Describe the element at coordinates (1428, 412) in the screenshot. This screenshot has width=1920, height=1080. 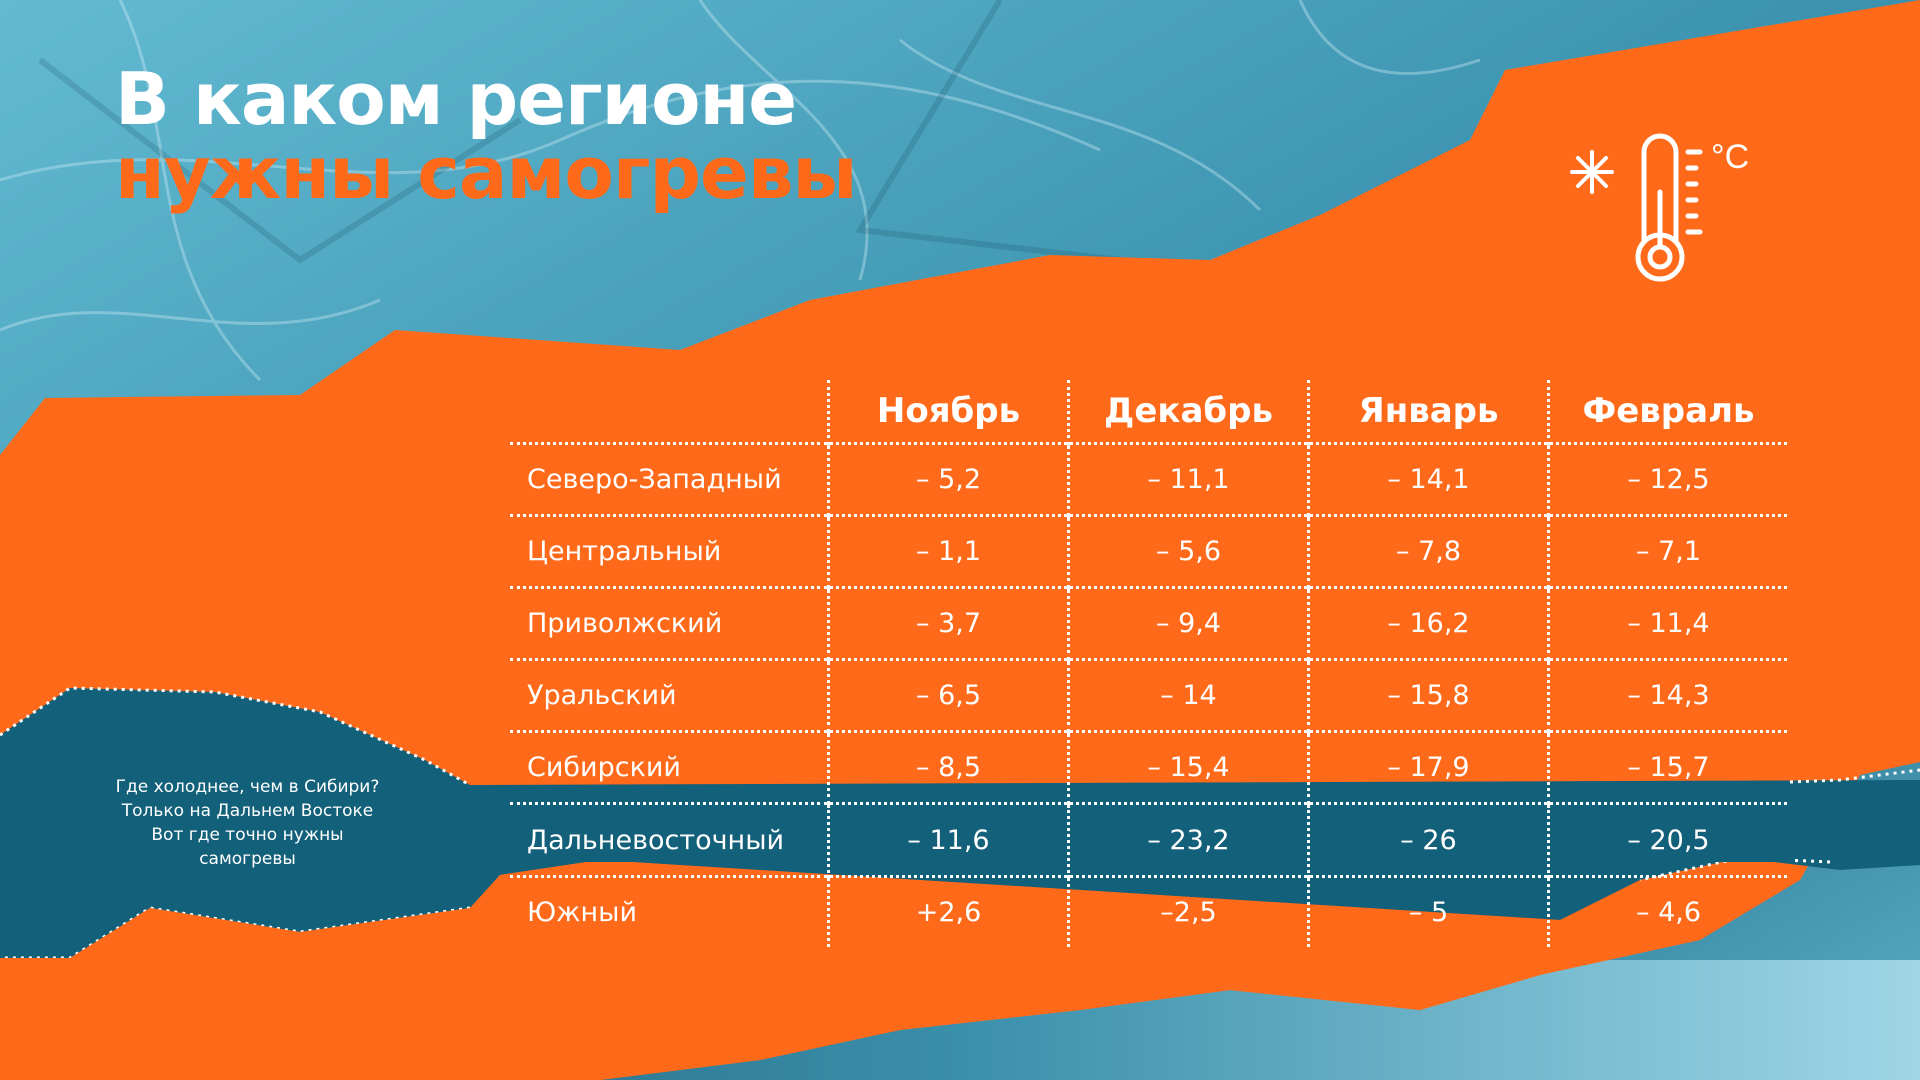
I see `column-header: Январь` at that location.